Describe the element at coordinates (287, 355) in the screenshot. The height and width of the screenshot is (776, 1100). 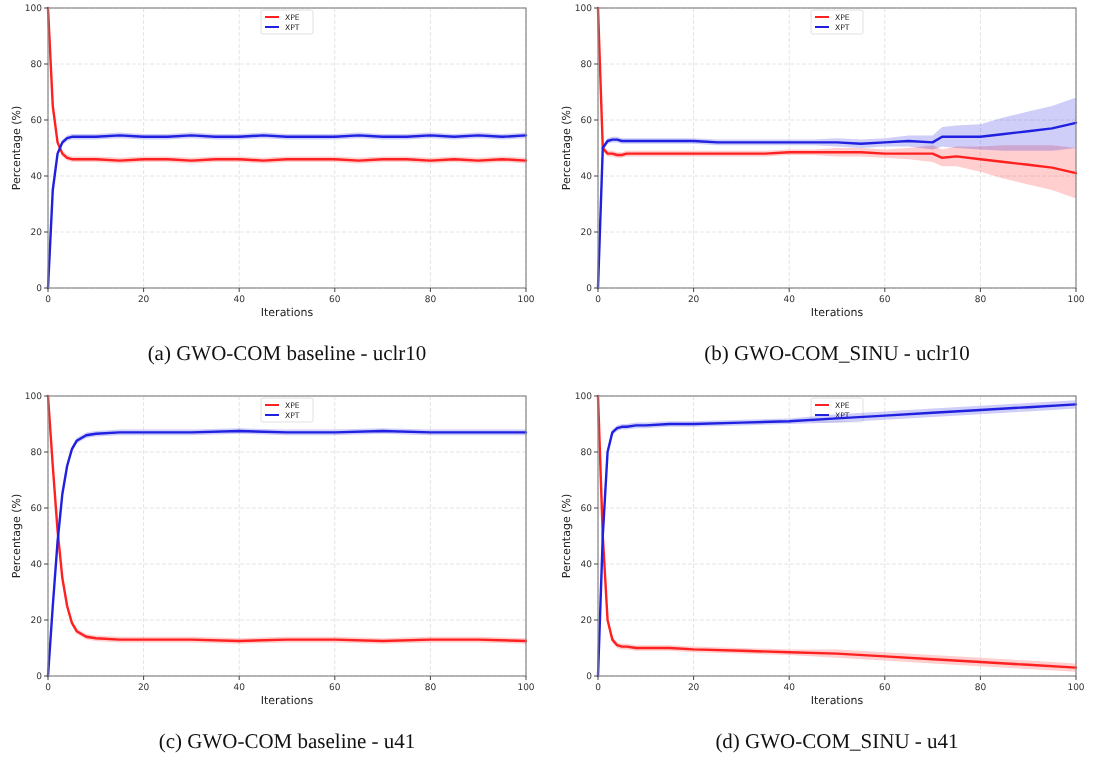
I see `text: (a) GWO-COM baseline - uclr10` at that location.